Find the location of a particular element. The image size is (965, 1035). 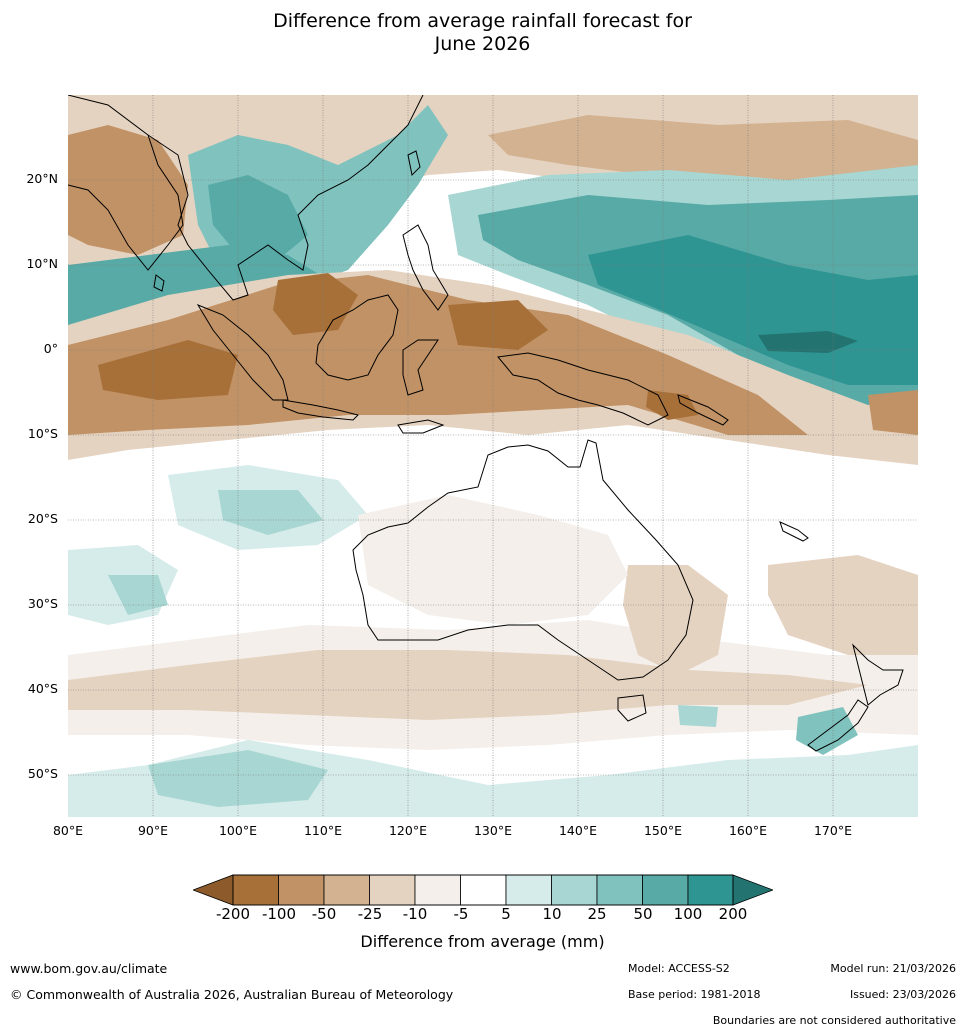

coastline-new-guinea is located at coordinates (583, 389).